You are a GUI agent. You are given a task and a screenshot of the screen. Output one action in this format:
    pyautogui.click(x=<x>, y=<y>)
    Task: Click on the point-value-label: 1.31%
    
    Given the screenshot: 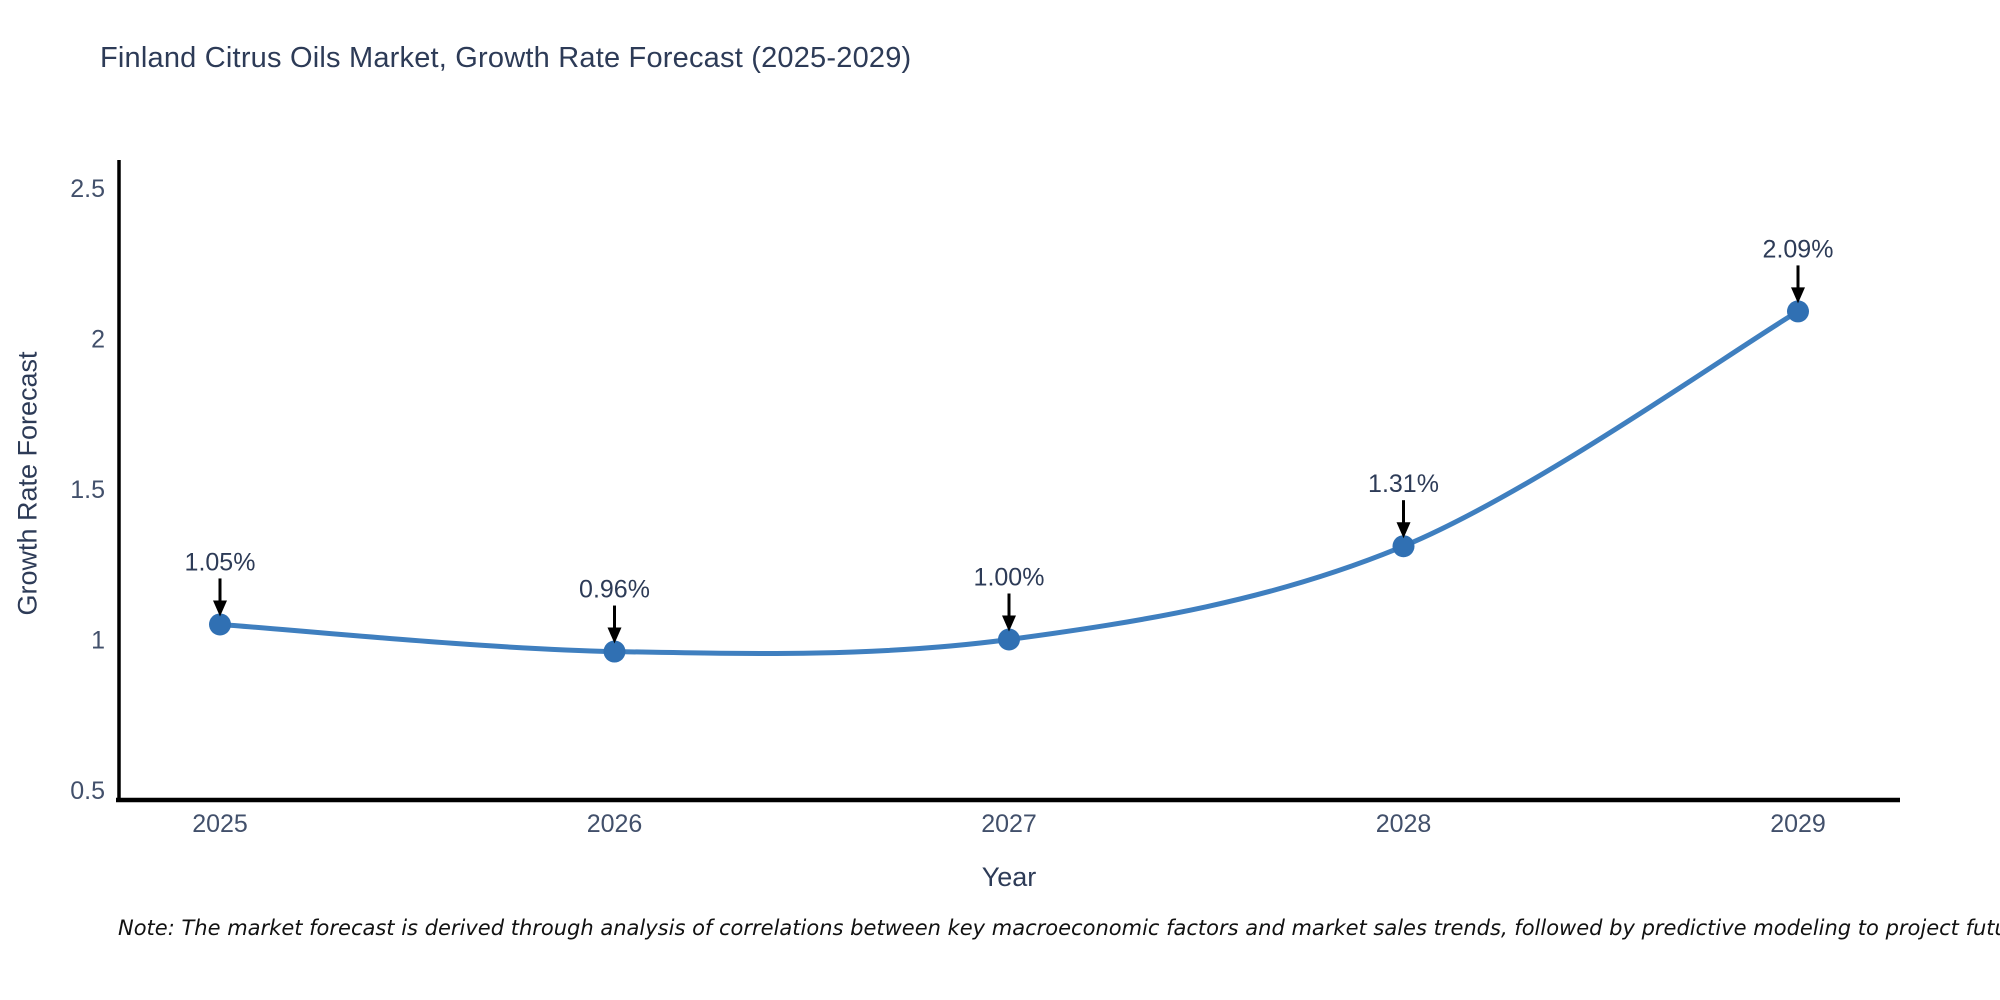 What is the action you would take?
    pyautogui.click(x=1403, y=484)
    